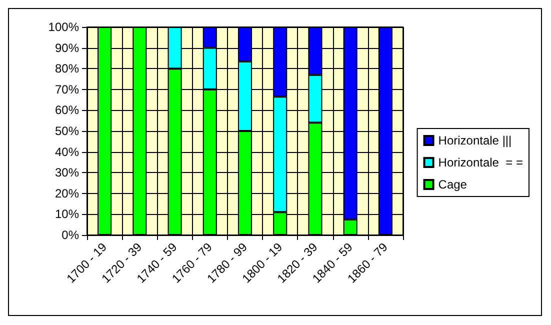  What do you see at coordinates (64, 27) in the screenshot?
I see `y-tick-label: 100%` at bounding box center [64, 27].